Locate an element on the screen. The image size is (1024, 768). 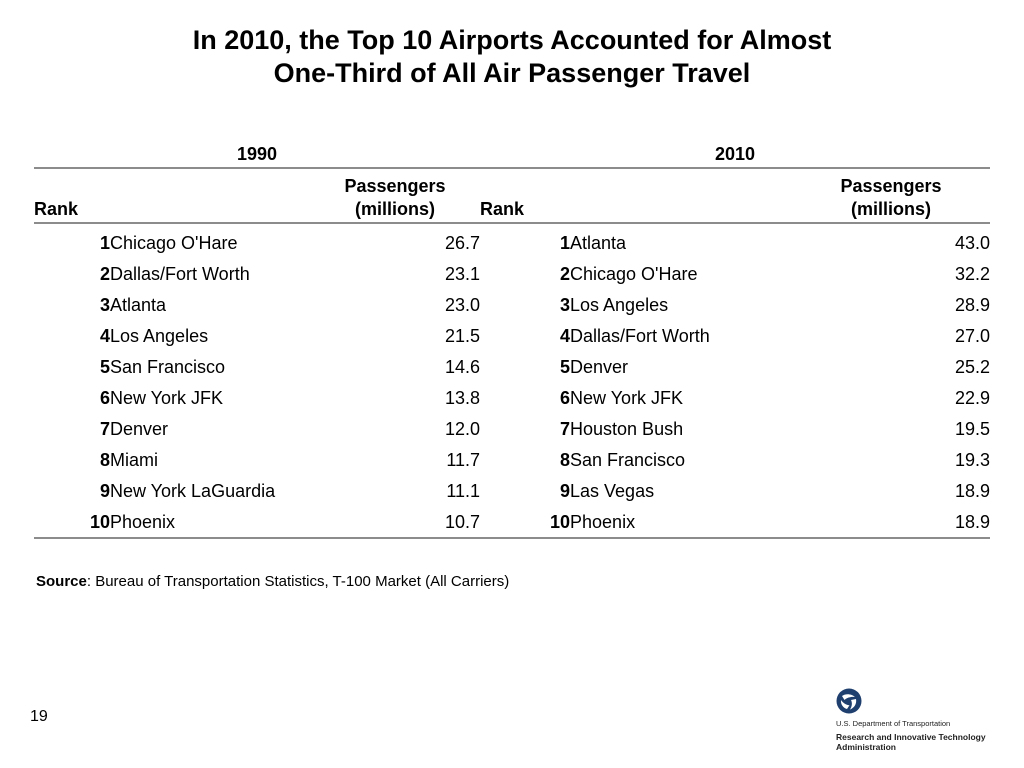
table-row: 6 New York JFK 13.8 6 New York JFK 22.9 is located at coordinates (512, 397).